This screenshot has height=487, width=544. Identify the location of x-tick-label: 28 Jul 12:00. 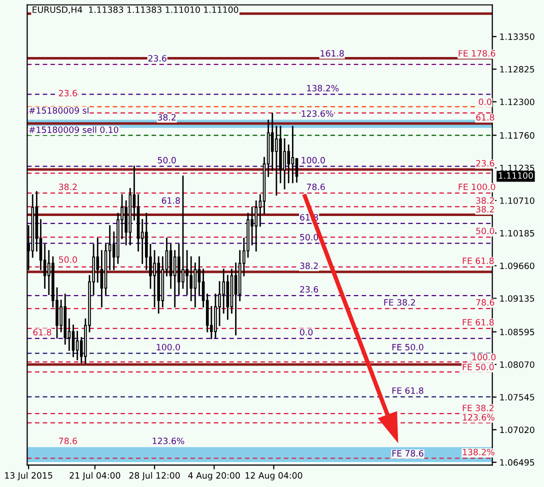
(154, 476).